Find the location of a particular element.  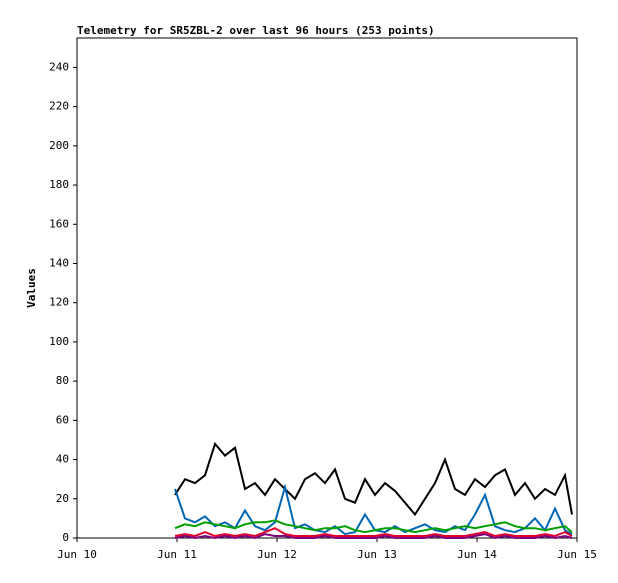

y-tick-label: 60 is located at coordinates (62, 419).